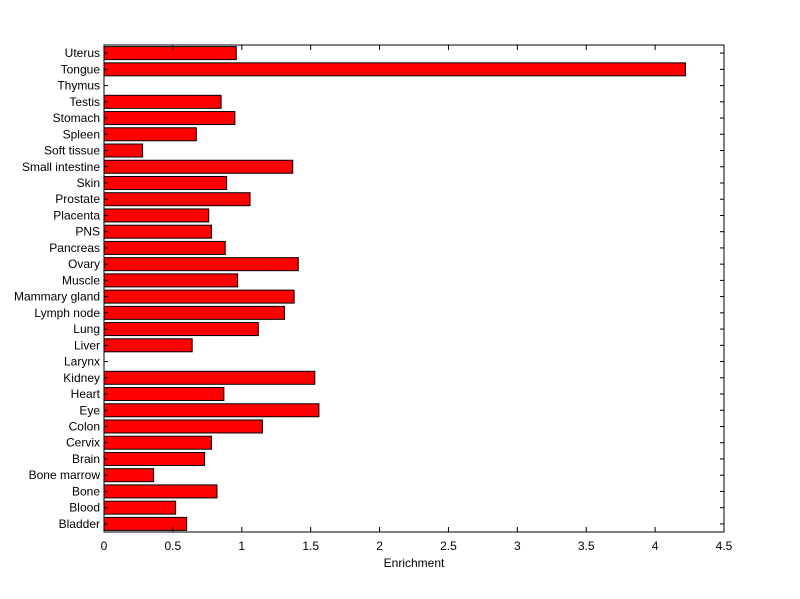 This screenshot has width=800, height=599. I want to click on y-tick-label: Blood, so click(84, 508).